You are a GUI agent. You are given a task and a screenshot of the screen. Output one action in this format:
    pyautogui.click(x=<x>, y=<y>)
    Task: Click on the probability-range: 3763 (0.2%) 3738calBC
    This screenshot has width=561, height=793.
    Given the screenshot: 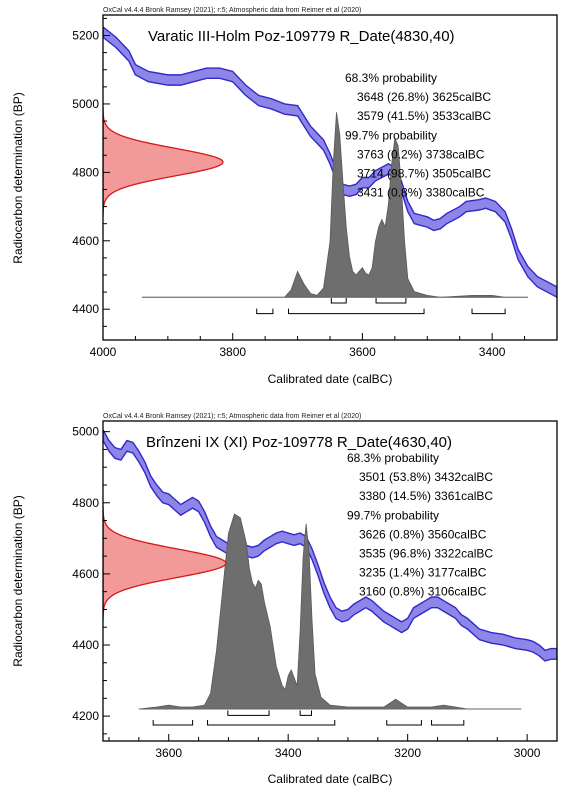 What is the action you would take?
    pyautogui.click(x=421, y=154)
    